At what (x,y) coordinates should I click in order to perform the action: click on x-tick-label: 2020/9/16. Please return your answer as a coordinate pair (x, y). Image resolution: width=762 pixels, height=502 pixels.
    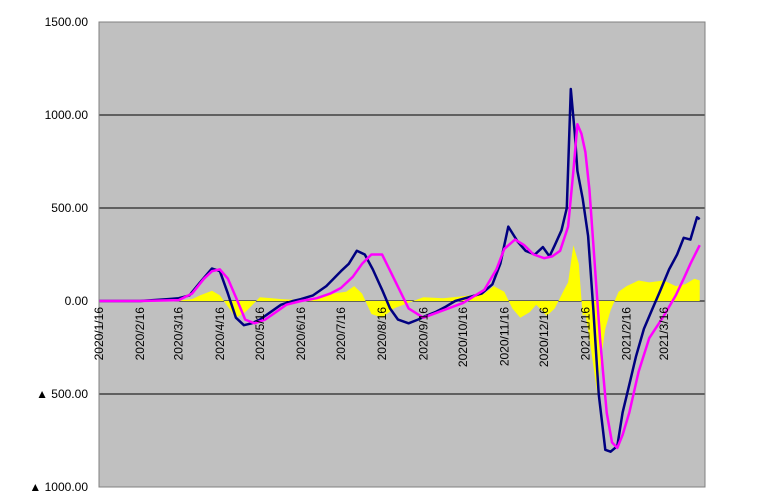
    Looking at the image, I should click on (423, 334).